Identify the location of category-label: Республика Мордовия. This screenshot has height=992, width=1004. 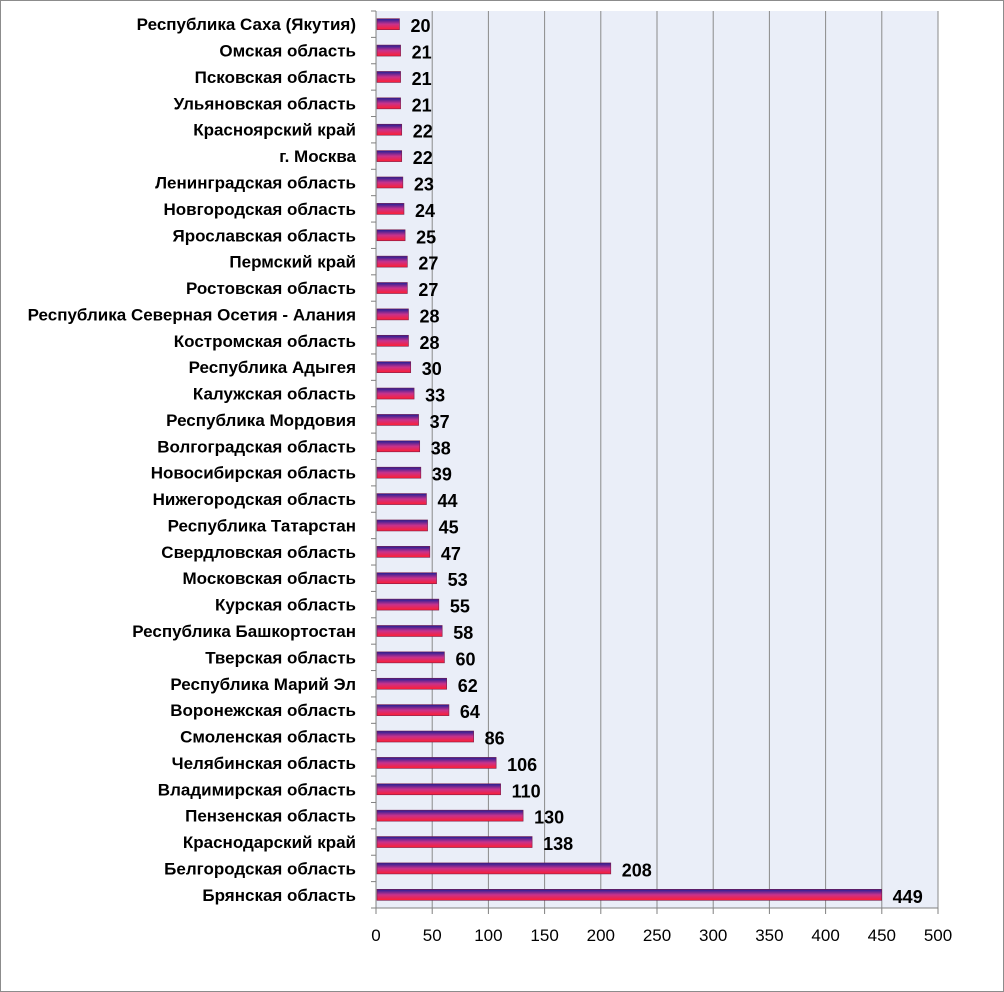
(261, 420).